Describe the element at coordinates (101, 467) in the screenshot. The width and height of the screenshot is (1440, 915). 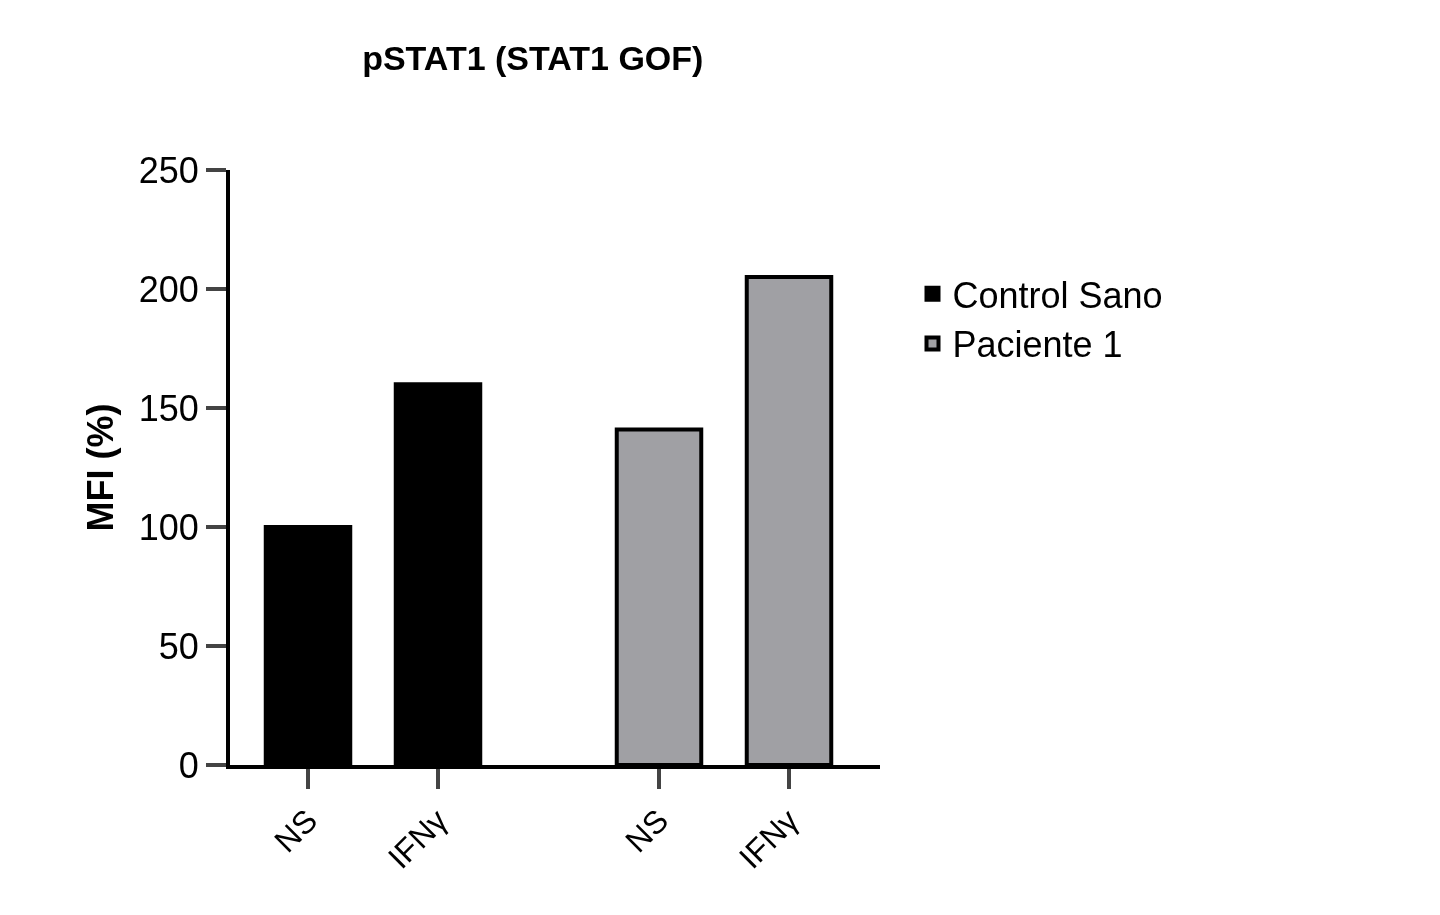
I see `y-axis-title: MFI (%)` at that location.